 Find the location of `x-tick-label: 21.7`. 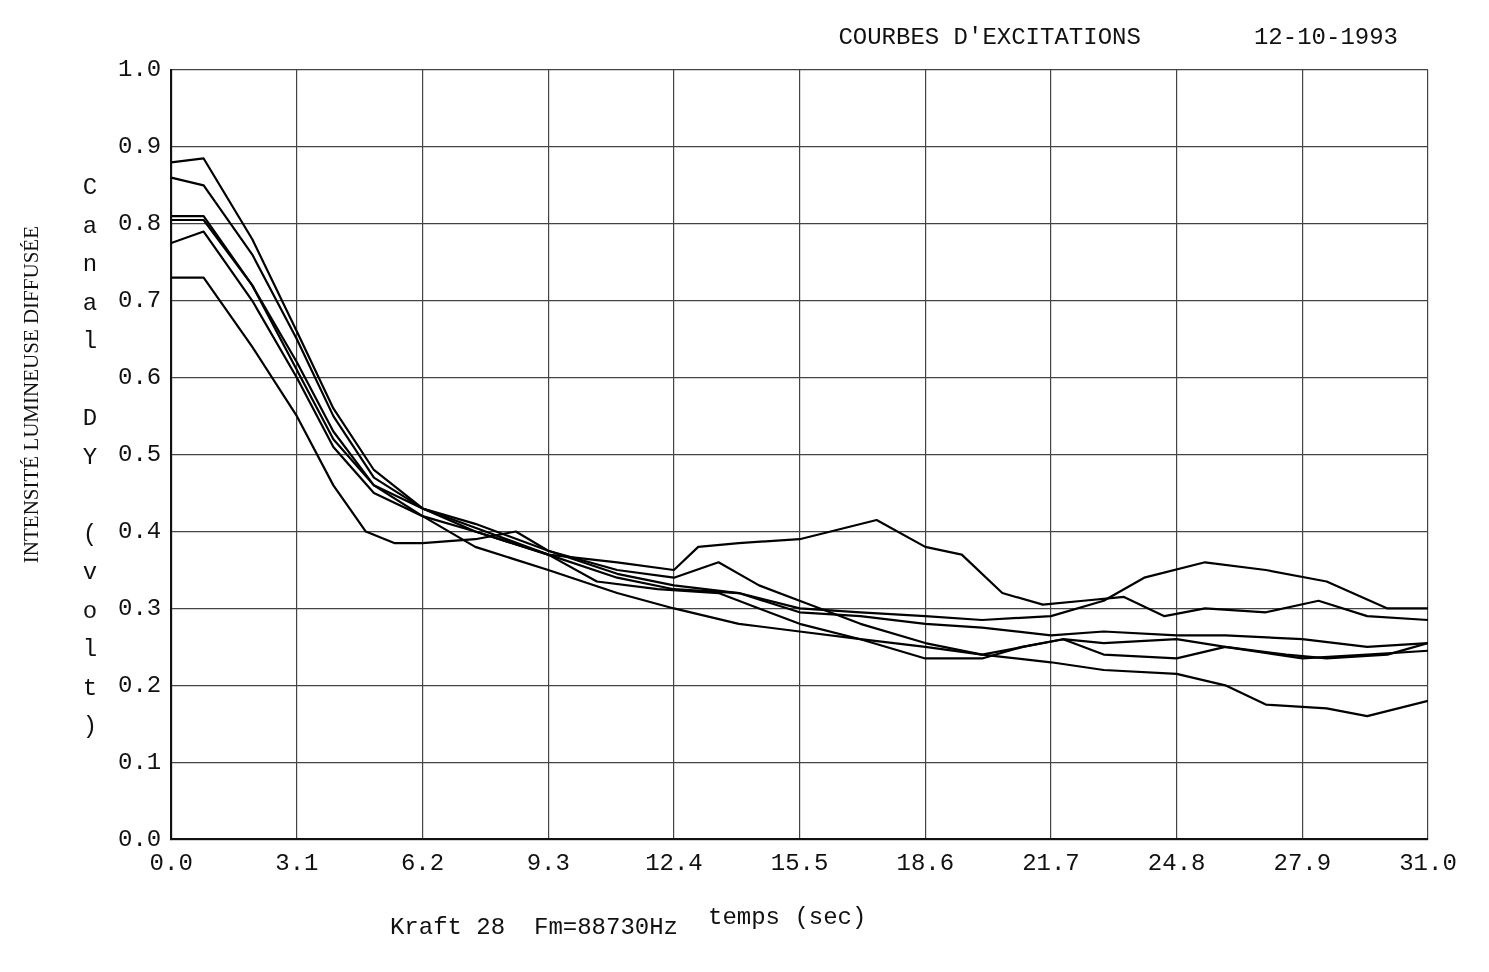

x-tick-label: 21.7 is located at coordinates (1051, 863).